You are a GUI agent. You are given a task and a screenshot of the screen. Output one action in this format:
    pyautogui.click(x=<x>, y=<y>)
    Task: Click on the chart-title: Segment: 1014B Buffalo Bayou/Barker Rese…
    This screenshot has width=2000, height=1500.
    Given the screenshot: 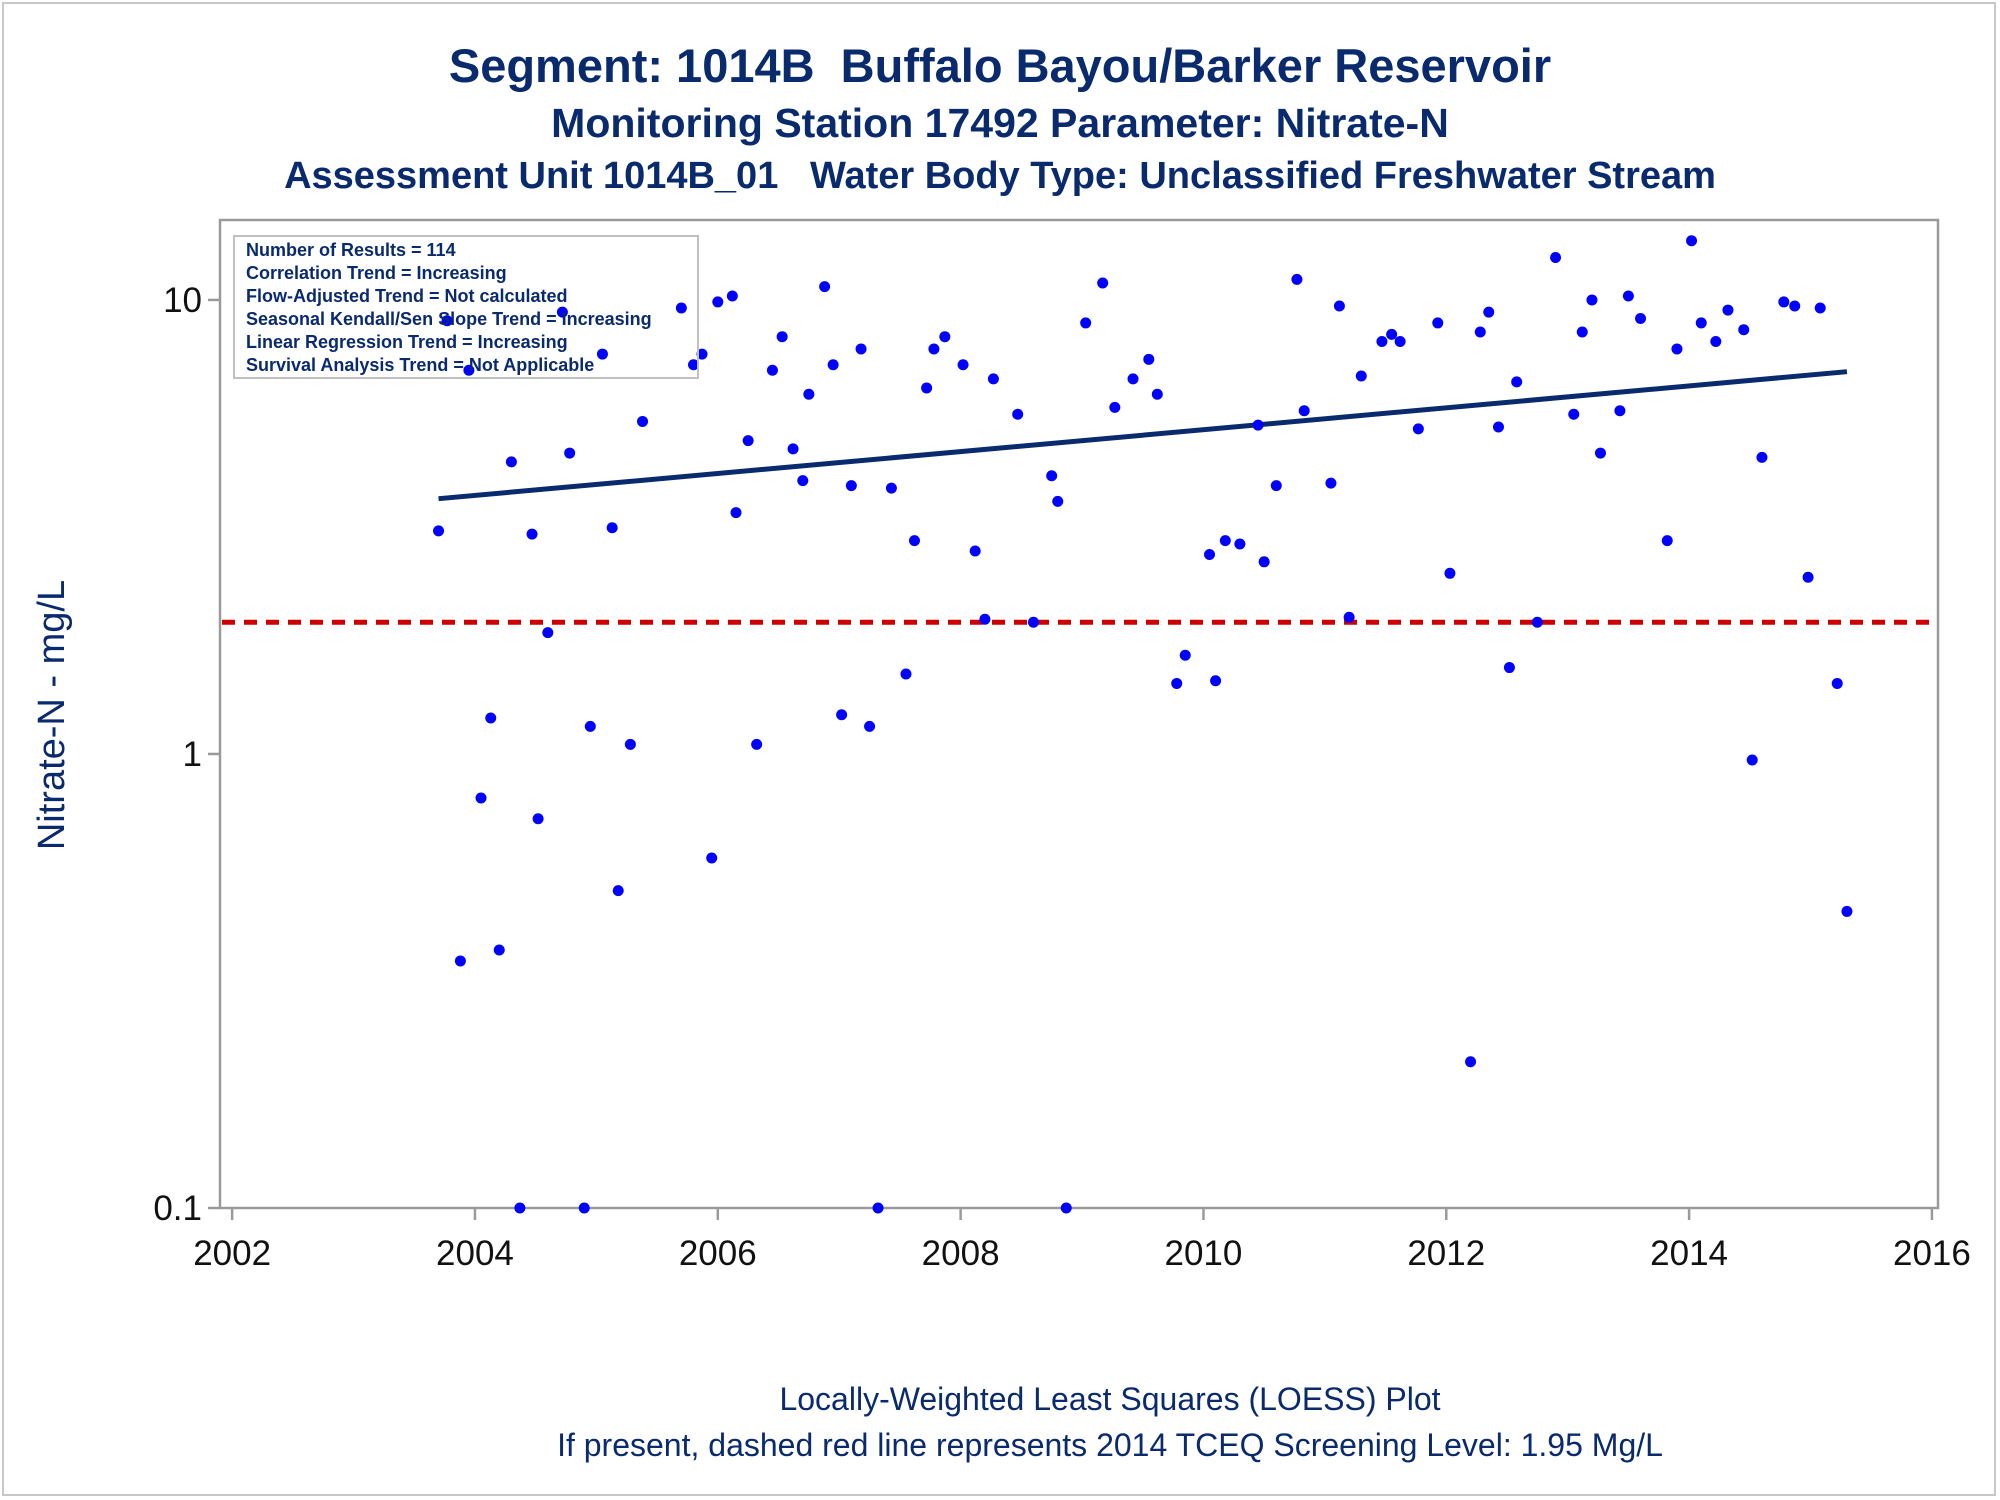 What is the action you would take?
    pyautogui.click(x=1000, y=65)
    